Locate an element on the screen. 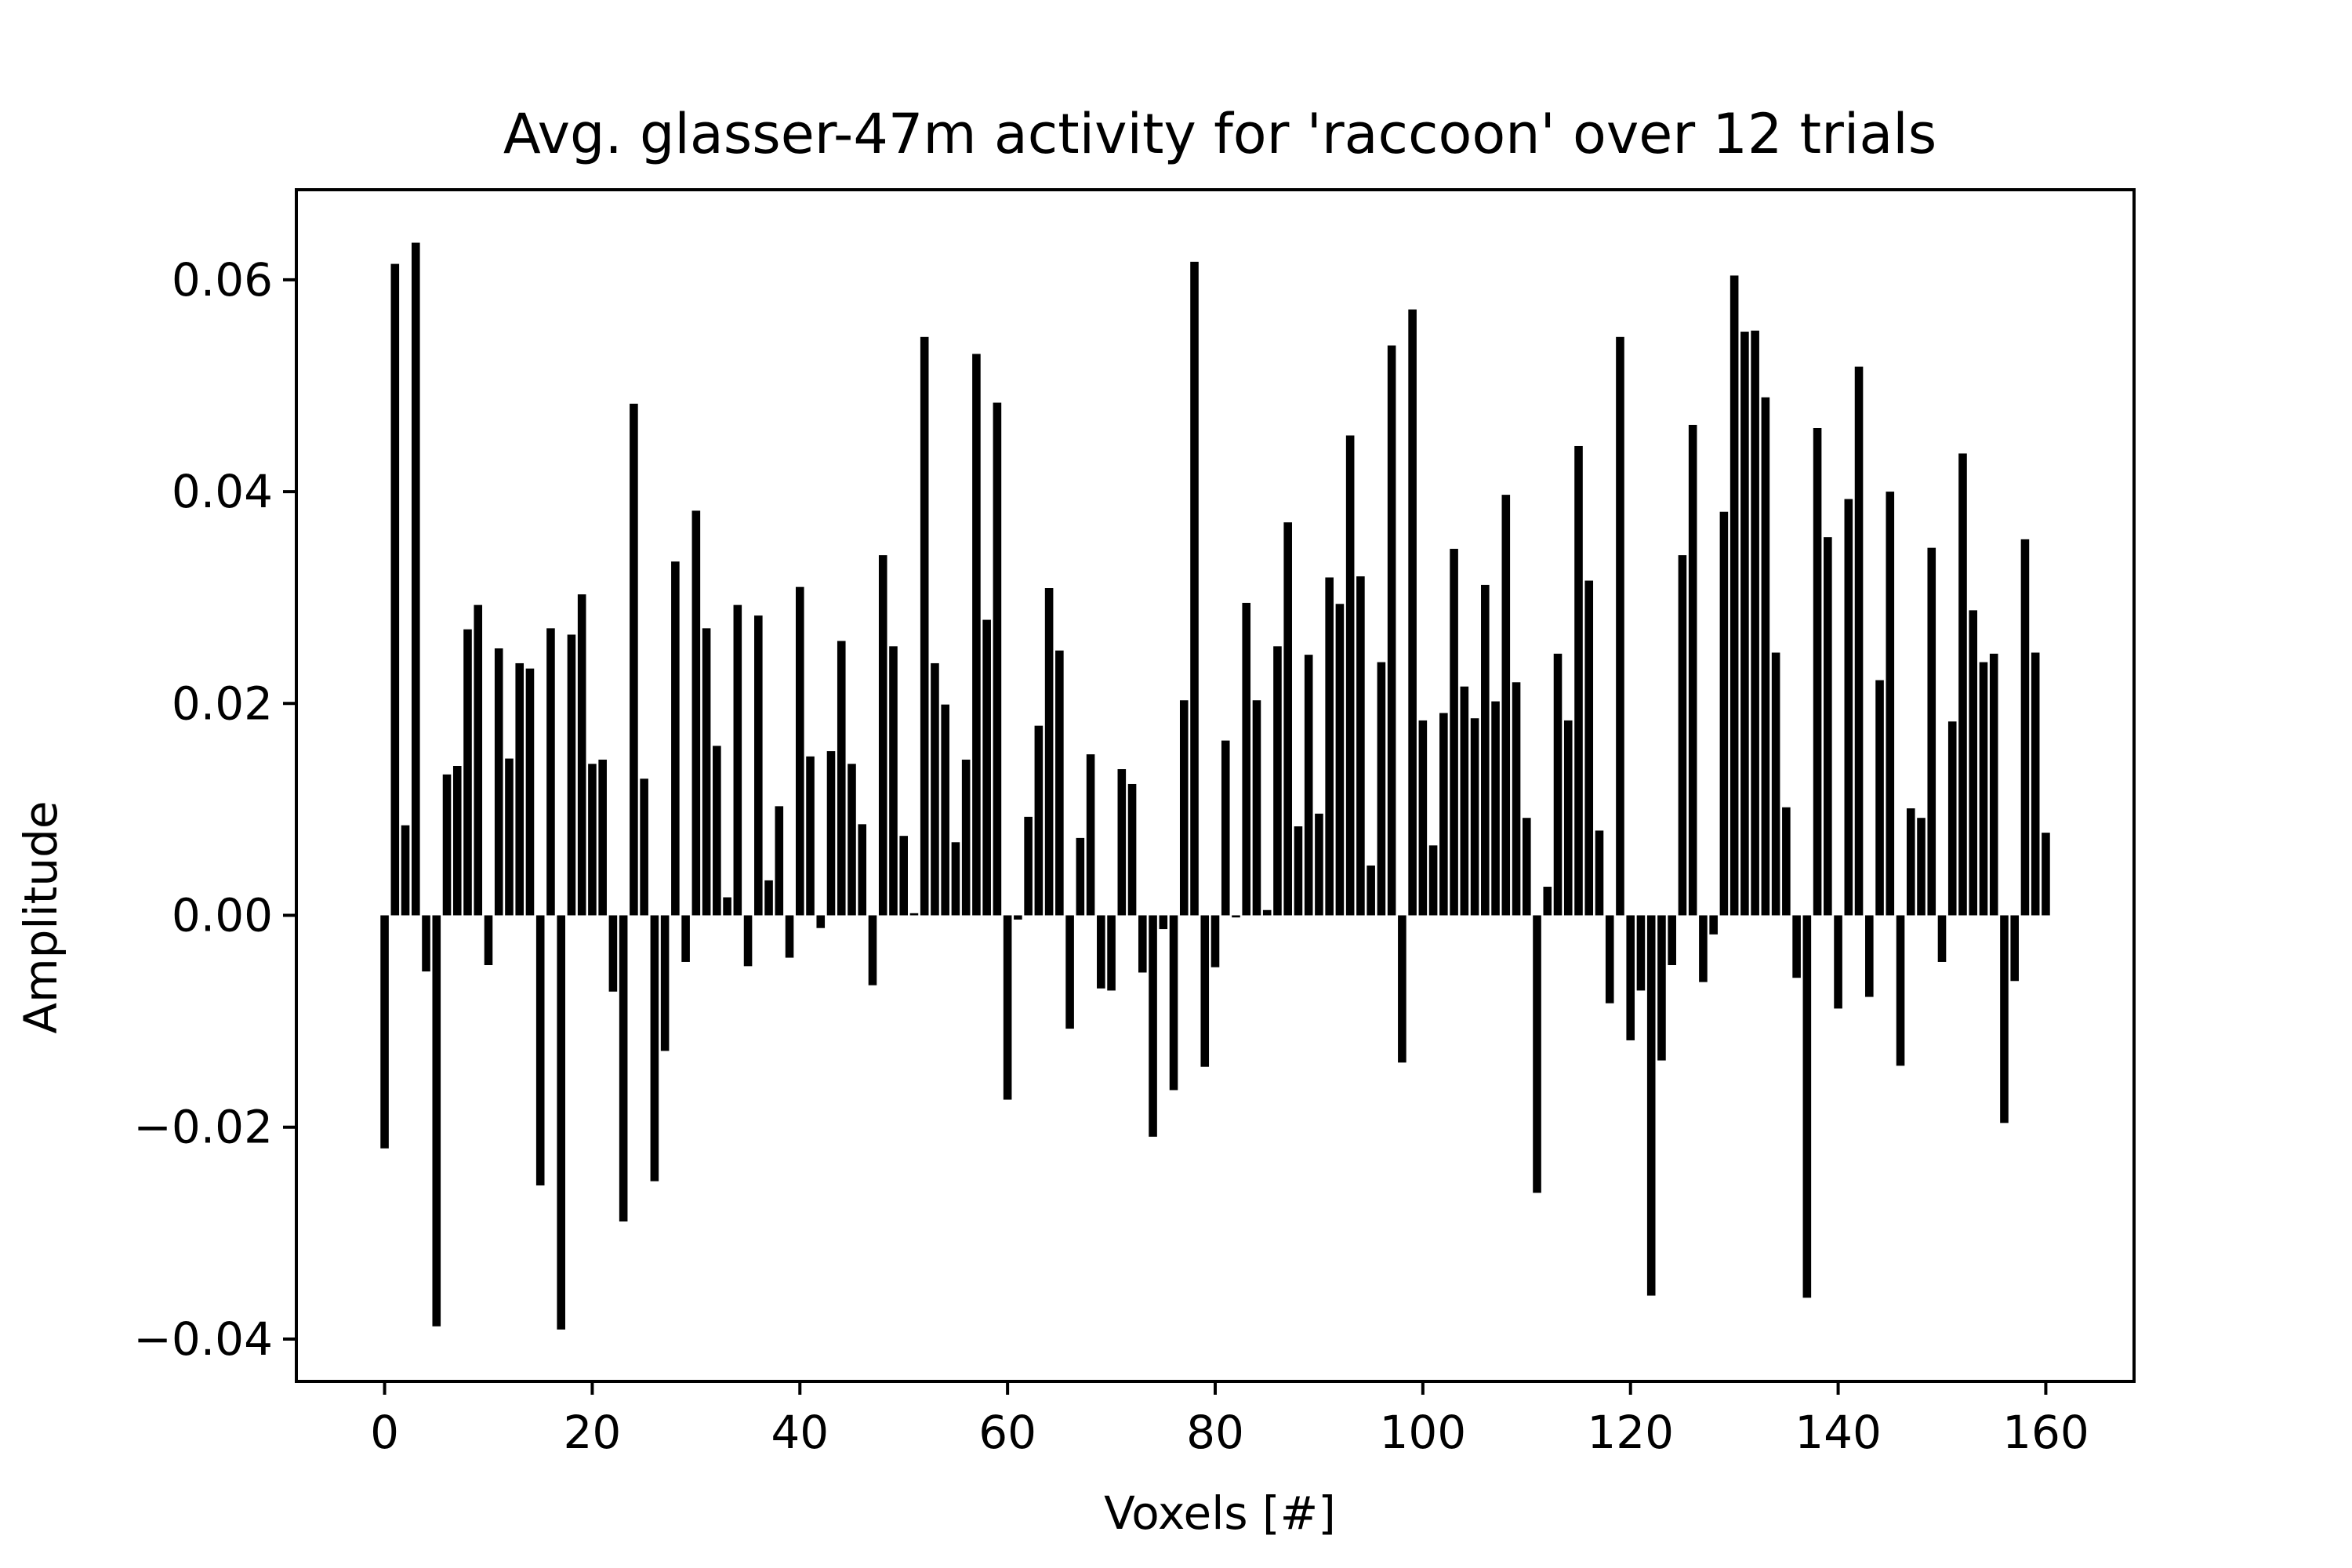  x-tick-label: 80 is located at coordinates (1215, 1432).